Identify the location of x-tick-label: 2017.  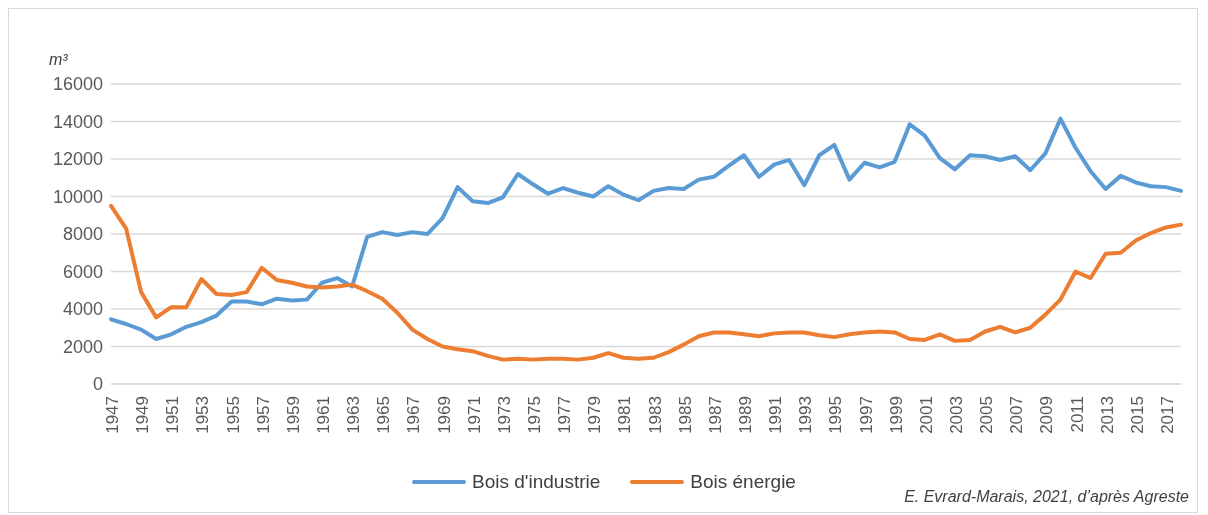
(1167, 415).